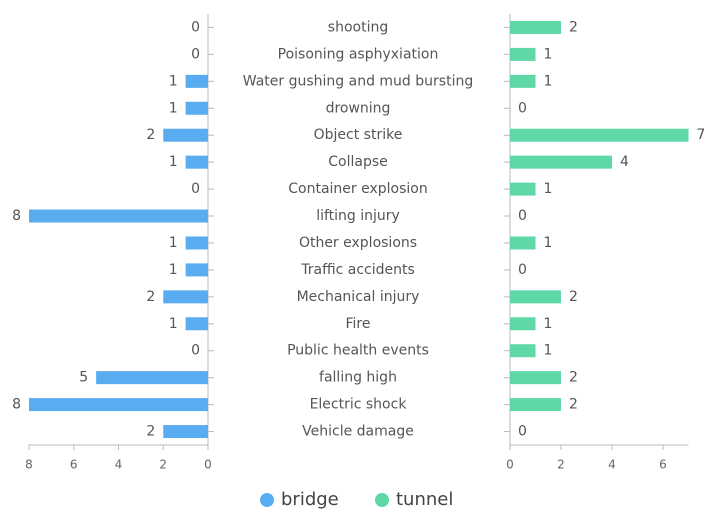 This screenshot has width=704, height=512. What do you see at coordinates (424, 499) in the screenshot?
I see `legend-label: tunnel` at bounding box center [424, 499].